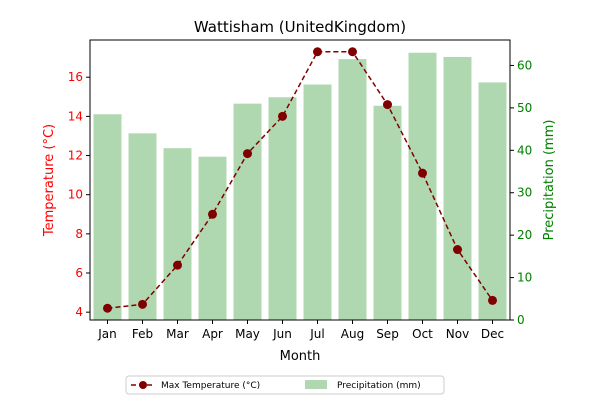  Describe the element at coordinates (379, 386) in the screenshot. I see `legend-label-precipitation: Precipitation (mm)` at that location.